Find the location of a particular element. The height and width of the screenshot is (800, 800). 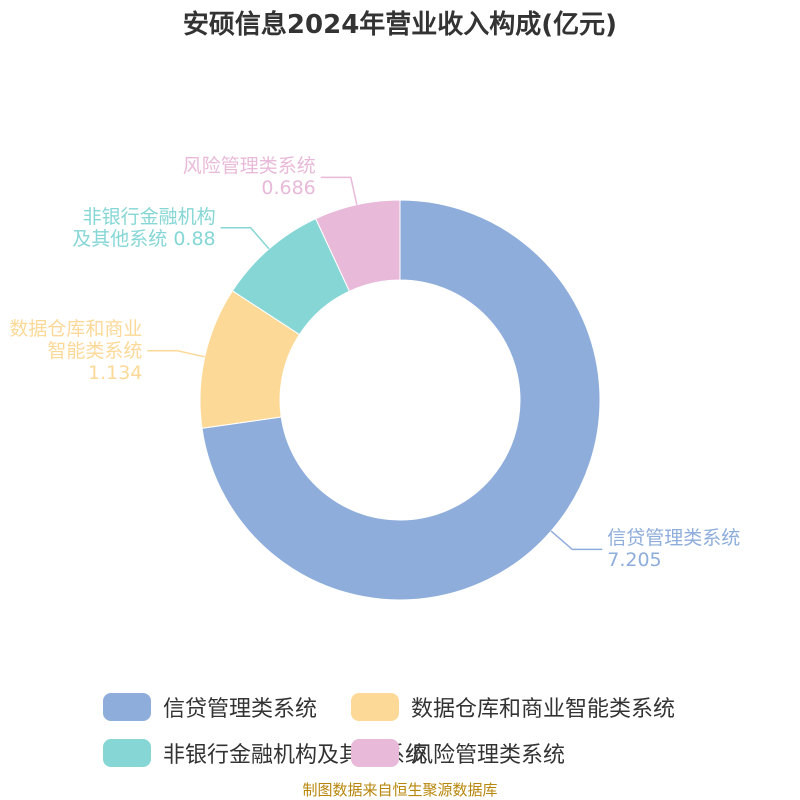

data-label: 风险管理类系统 0.686 is located at coordinates (241, 177).